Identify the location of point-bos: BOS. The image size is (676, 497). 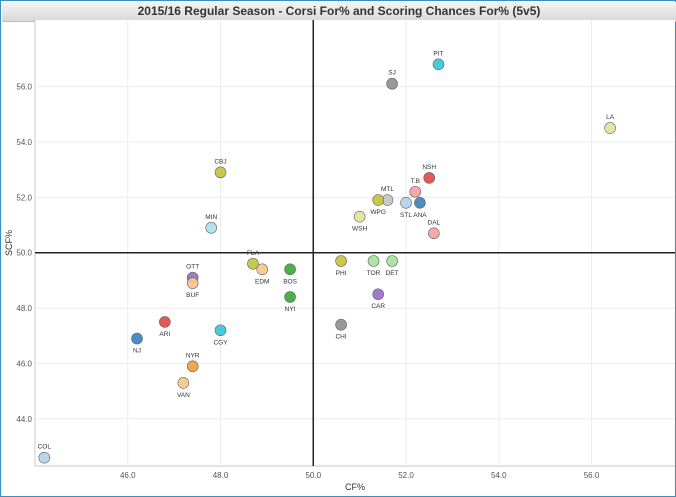
(290, 274).